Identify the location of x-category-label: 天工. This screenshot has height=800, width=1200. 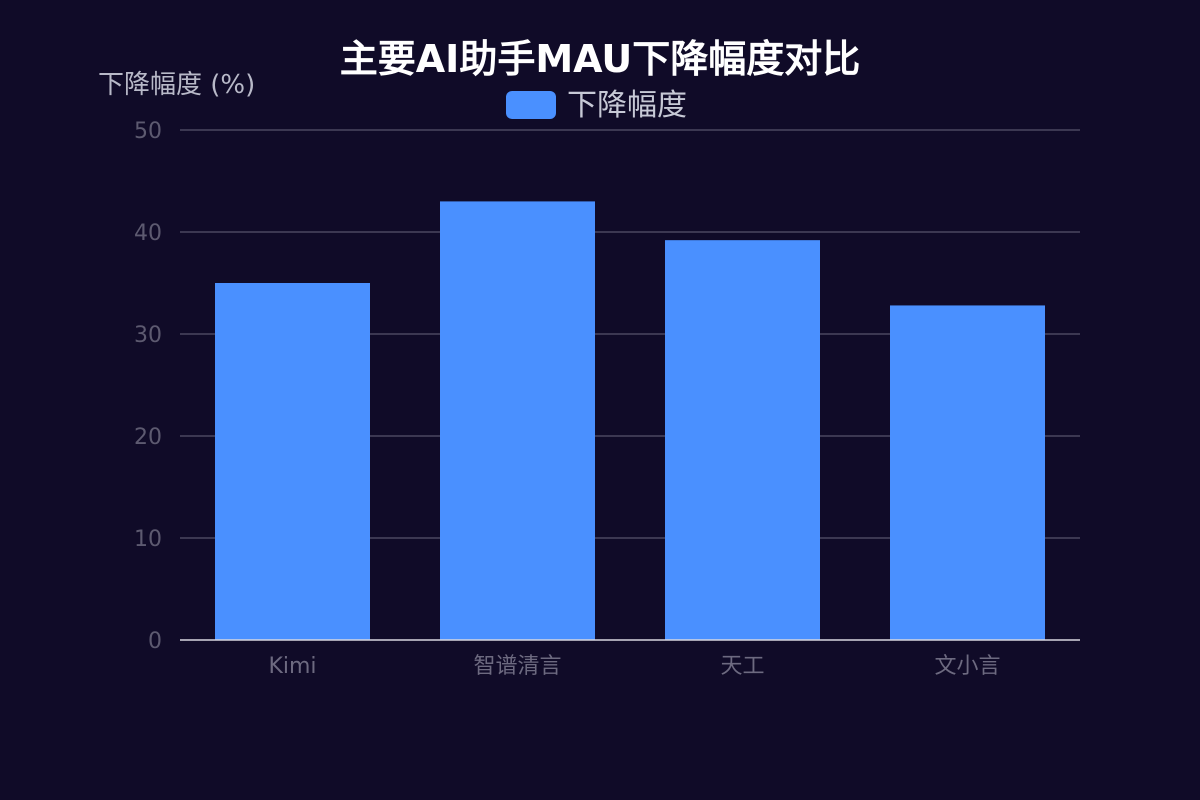
(742, 666).